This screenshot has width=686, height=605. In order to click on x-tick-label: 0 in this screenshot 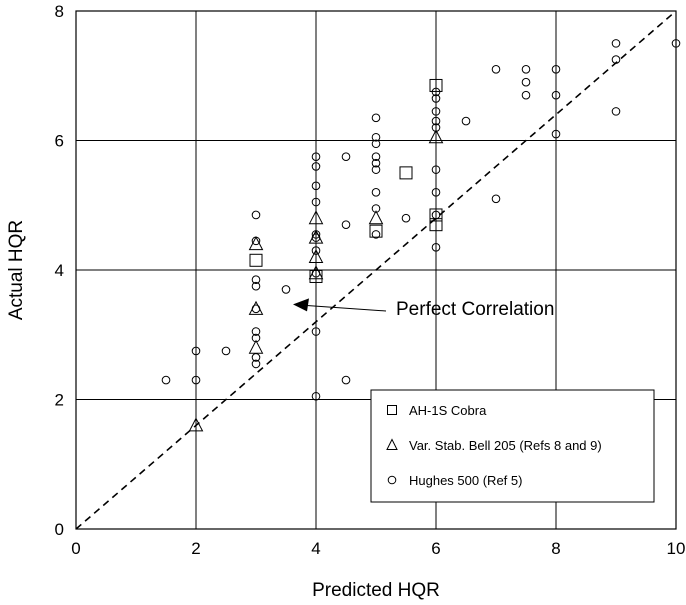, I will do `click(75, 548)`.